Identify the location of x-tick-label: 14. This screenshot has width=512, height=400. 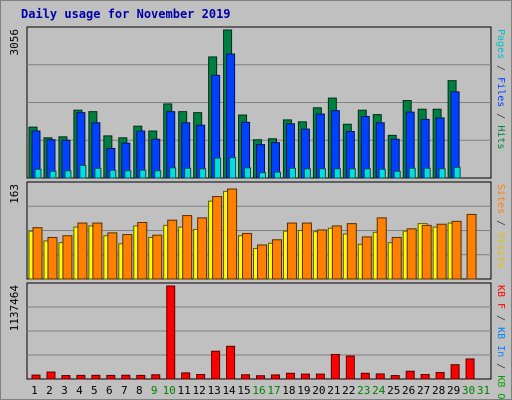
(229, 390).